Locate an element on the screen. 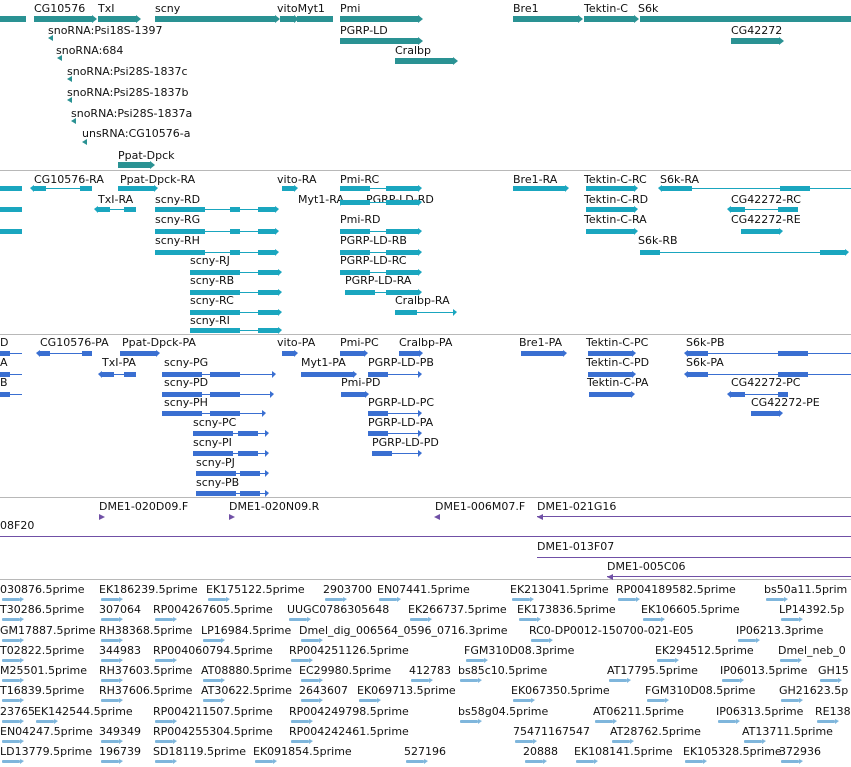  gene-label: TxI is located at coordinates (106, 8).